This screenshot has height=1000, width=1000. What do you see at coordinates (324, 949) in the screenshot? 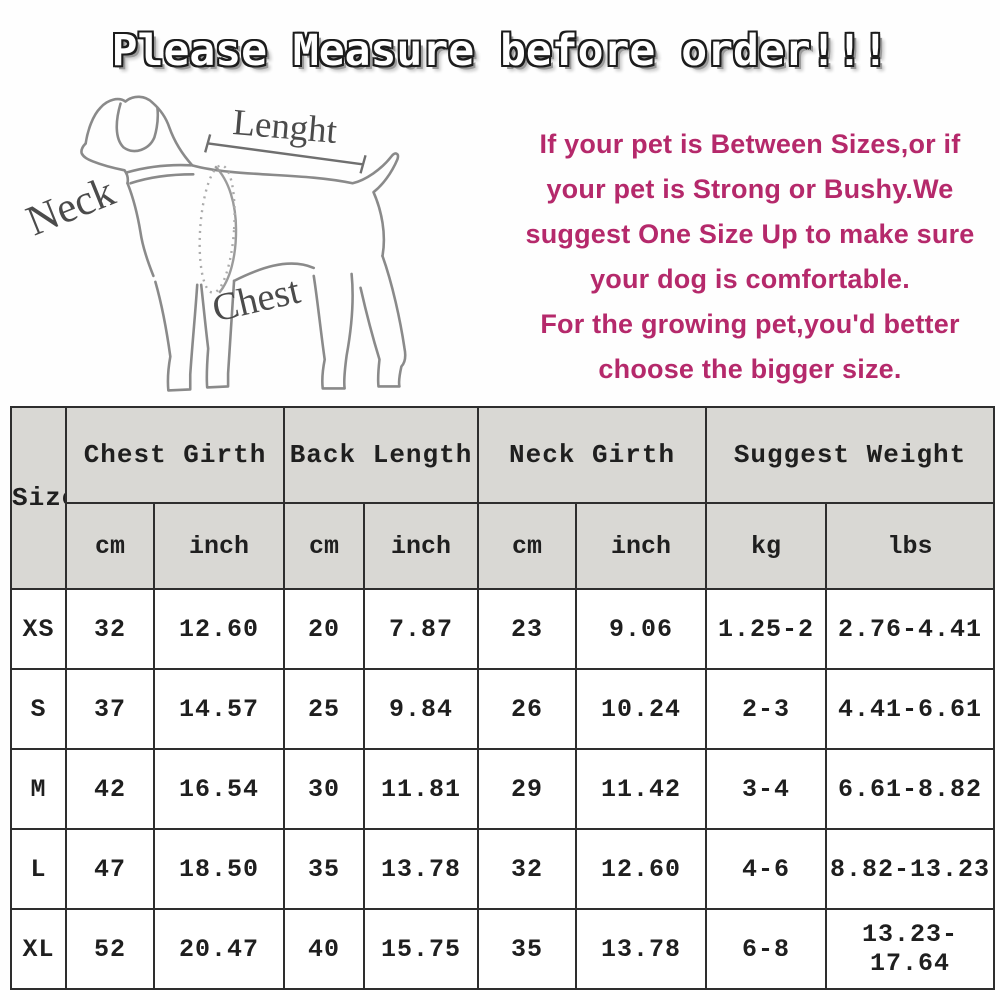
I see `cell: 40` at bounding box center [324, 949].